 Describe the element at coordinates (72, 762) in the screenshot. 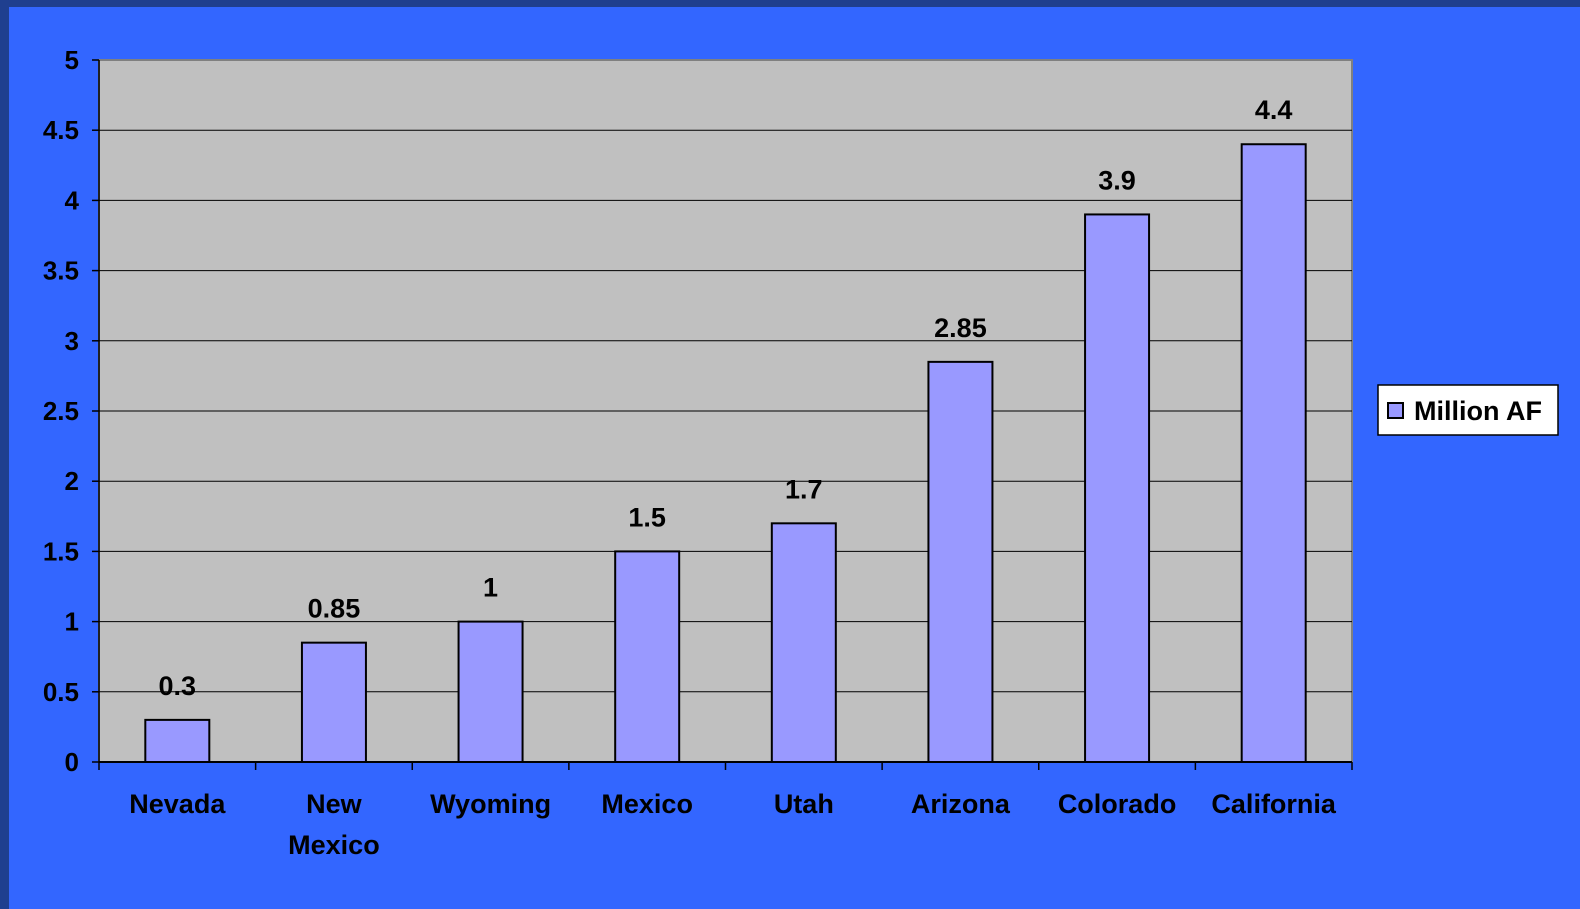

I see `y-tick-label: 0` at that location.